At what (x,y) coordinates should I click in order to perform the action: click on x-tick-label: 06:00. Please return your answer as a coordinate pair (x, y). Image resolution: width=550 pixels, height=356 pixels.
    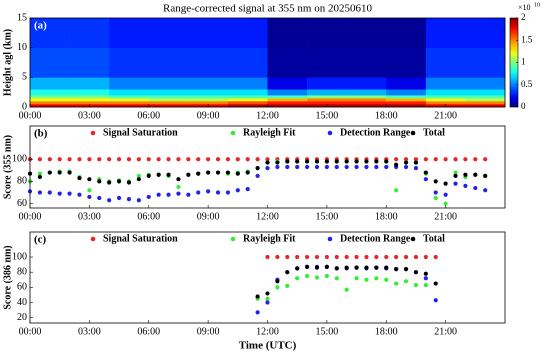
    Looking at the image, I should click on (148, 115).